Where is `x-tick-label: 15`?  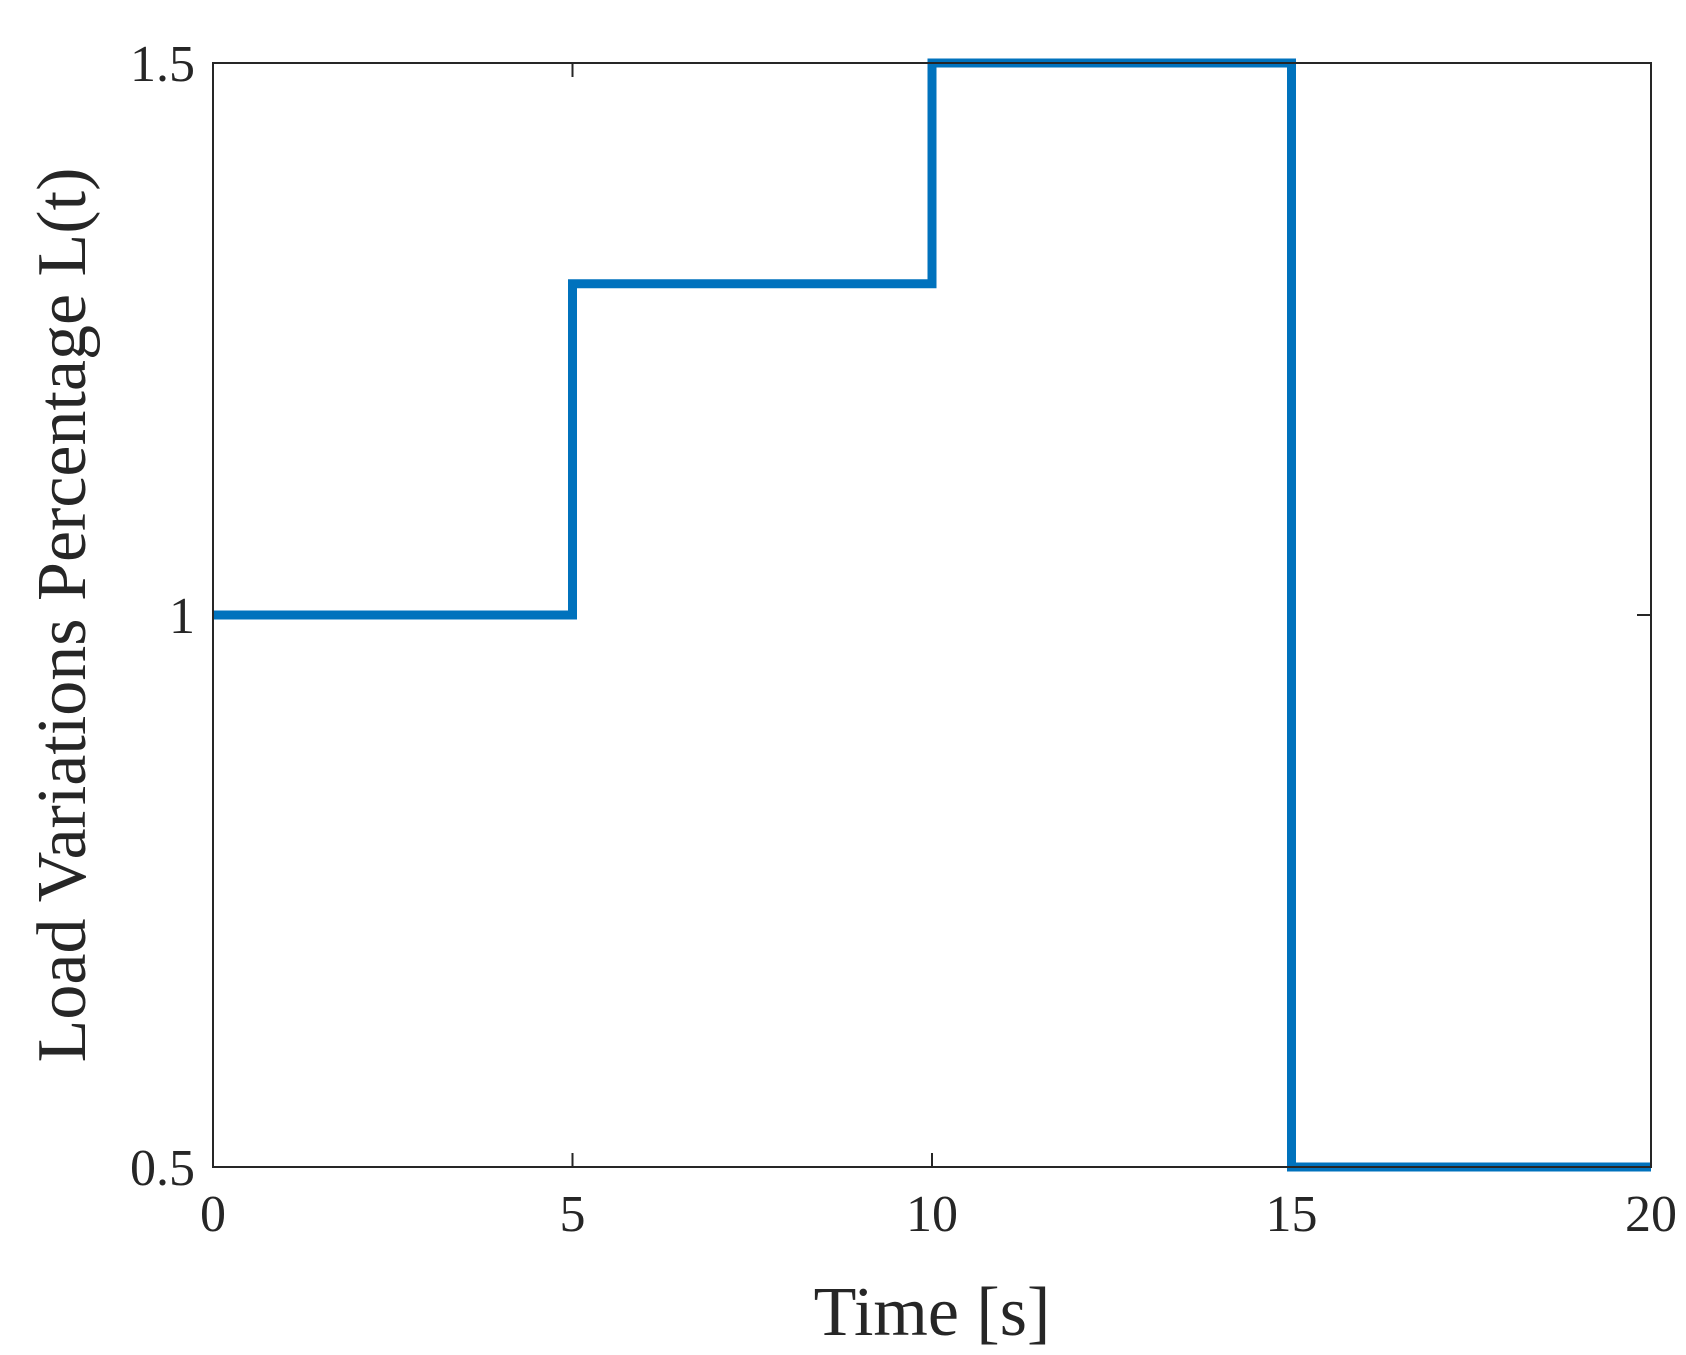
x-tick-label: 15 is located at coordinates (1292, 1214).